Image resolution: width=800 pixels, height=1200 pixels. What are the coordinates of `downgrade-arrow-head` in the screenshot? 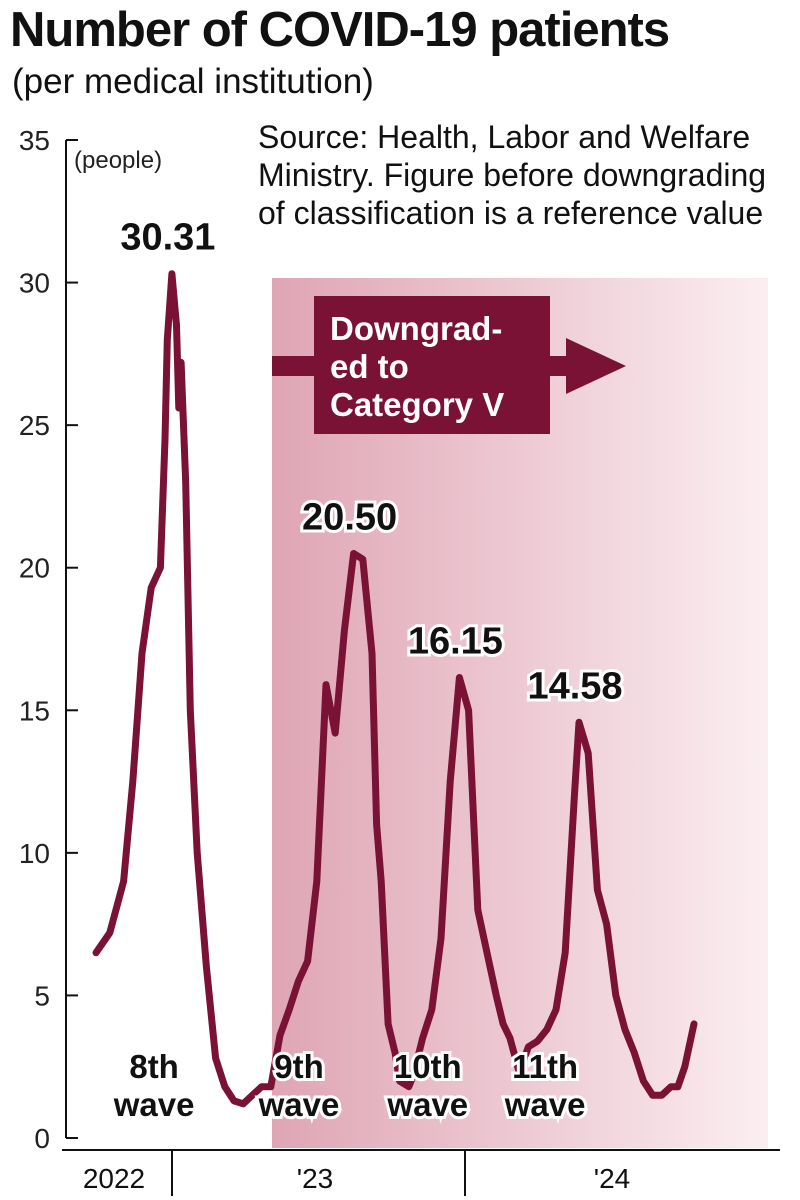 It's located at (596, 366).